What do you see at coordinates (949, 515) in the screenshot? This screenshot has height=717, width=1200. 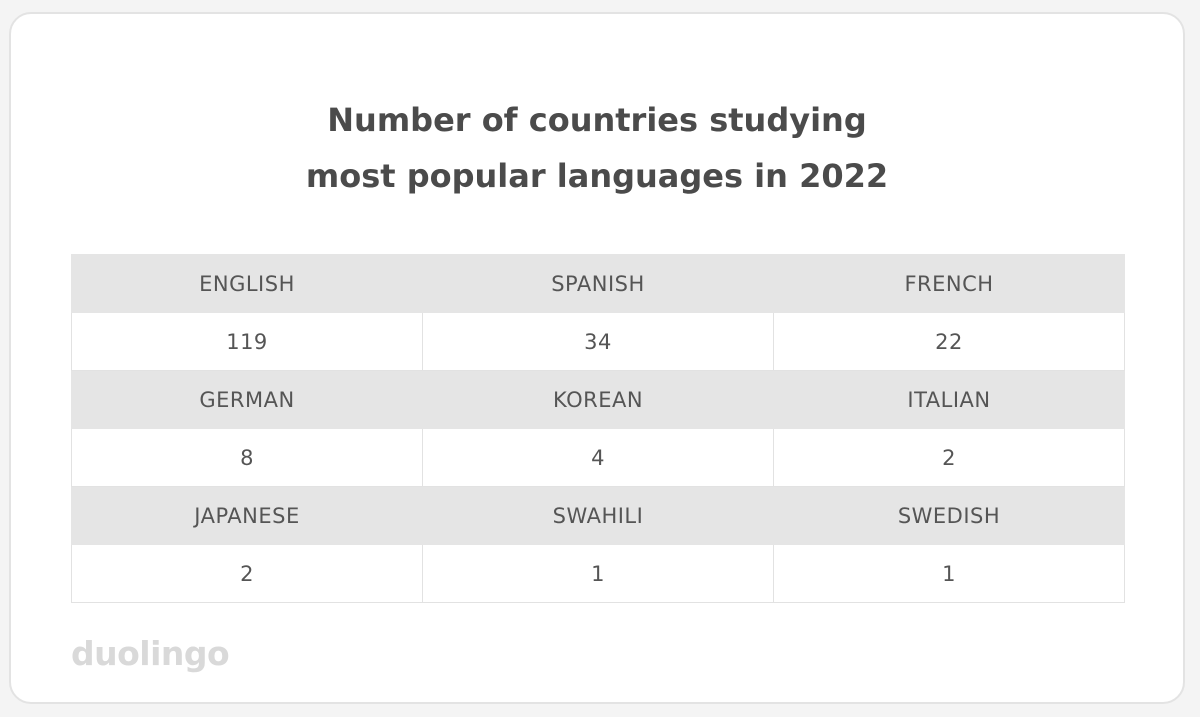 I see `language-label: SWEDISH` at bounding box center [949, 515].